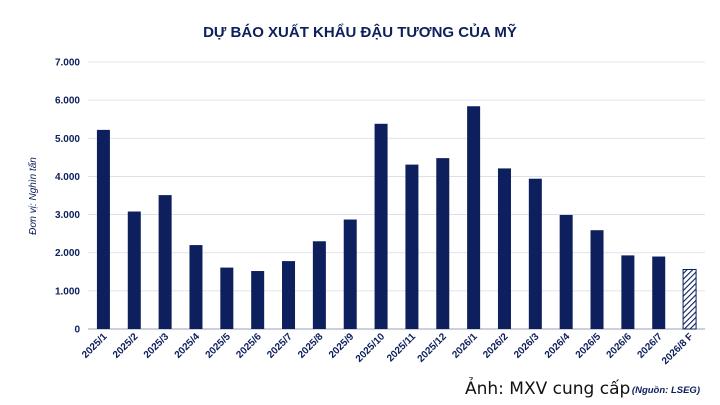 Image resolution: width=720 pixels, height=405 pixels. I want to click on y-tick-labels: 0 1.000 2.000 3.000 4.000 5.000 6.000 7.000, so click(67, 197).